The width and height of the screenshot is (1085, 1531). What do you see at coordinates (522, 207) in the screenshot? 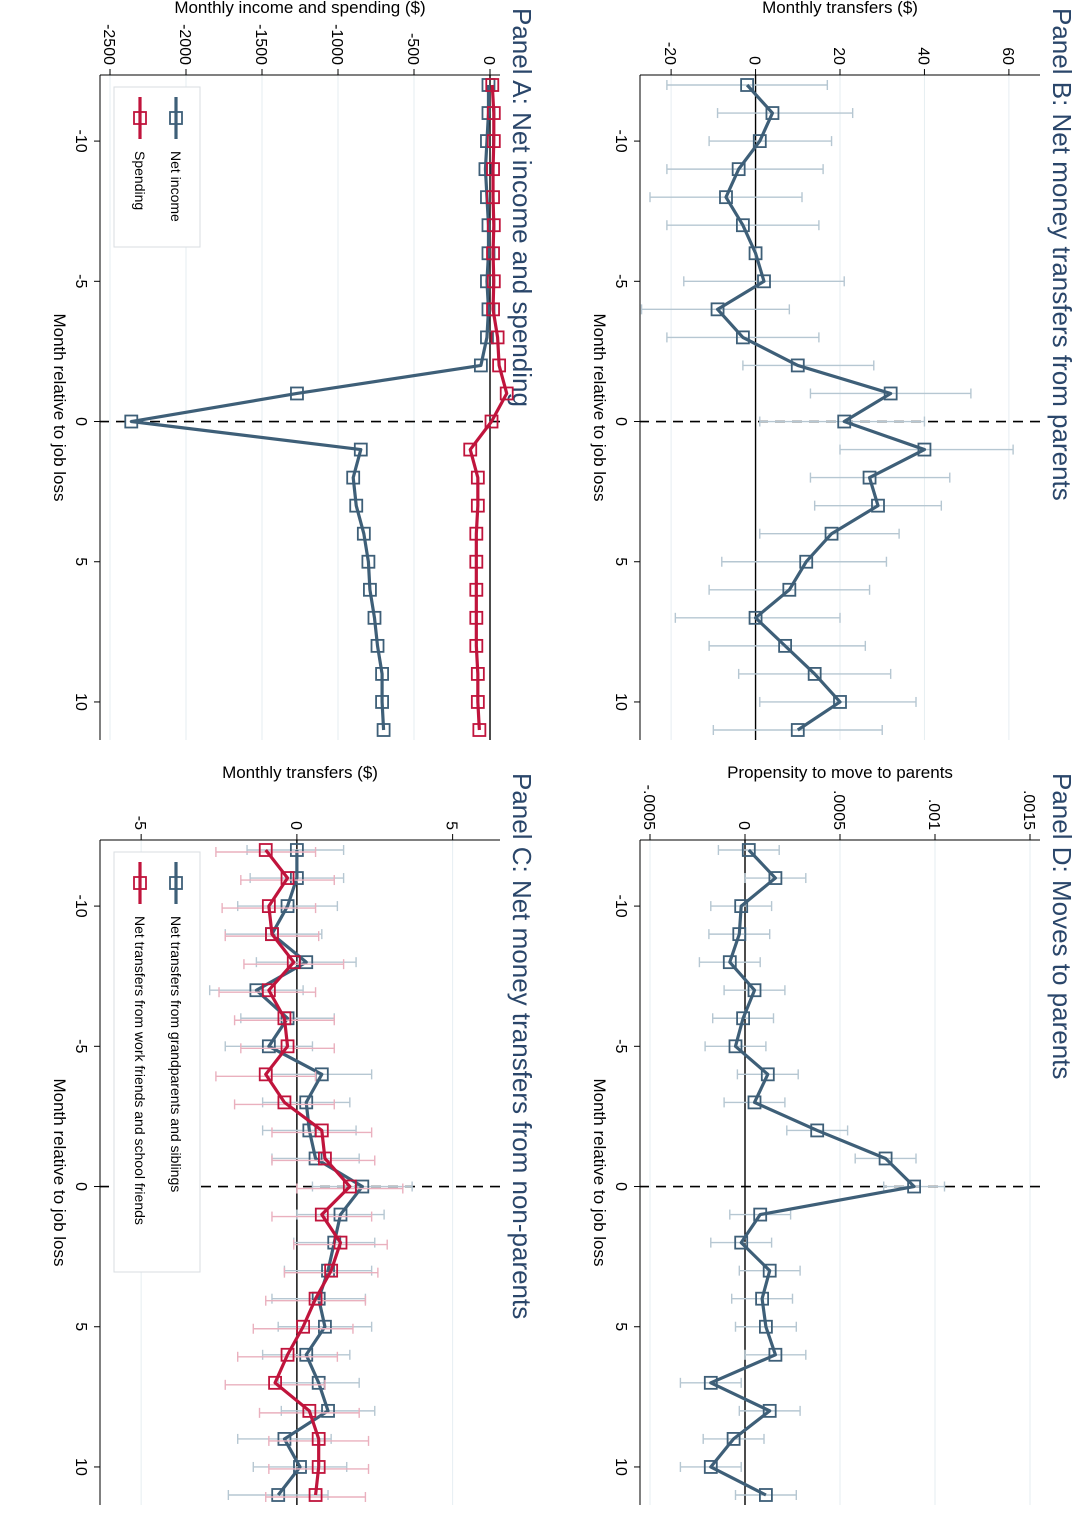
I see `panel-title: Panel A: Net income and spending` at bounding box center [522, 207].